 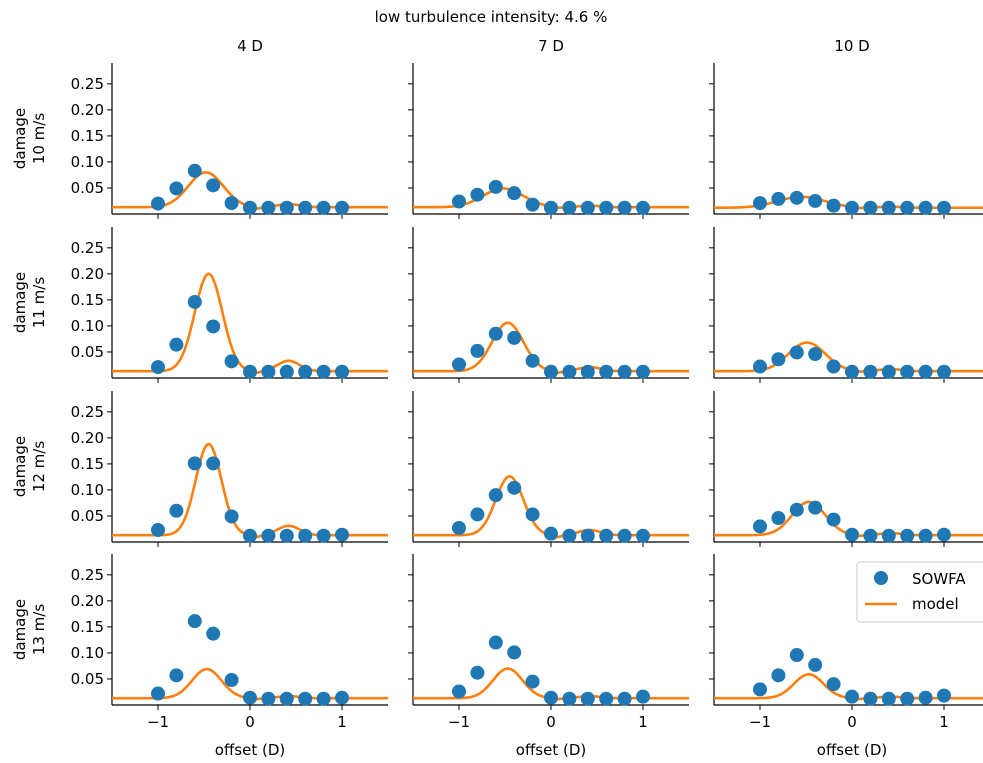 I want to click on legend-label-model: model, so click(x=935, y=604).